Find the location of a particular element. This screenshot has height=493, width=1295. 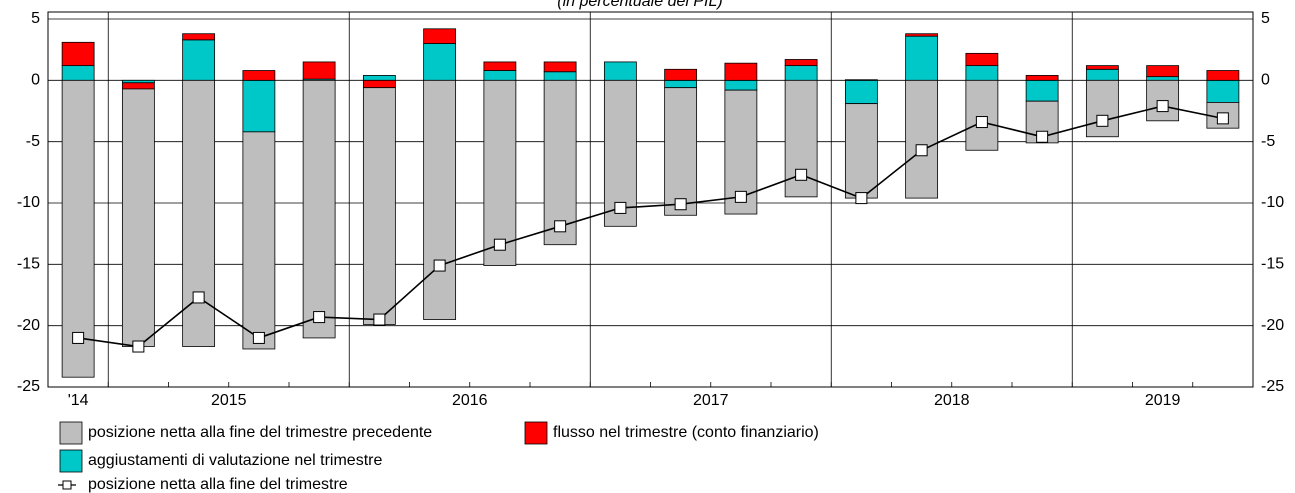

y2-tick-label: -20 is located at coordinates (1272, 325).